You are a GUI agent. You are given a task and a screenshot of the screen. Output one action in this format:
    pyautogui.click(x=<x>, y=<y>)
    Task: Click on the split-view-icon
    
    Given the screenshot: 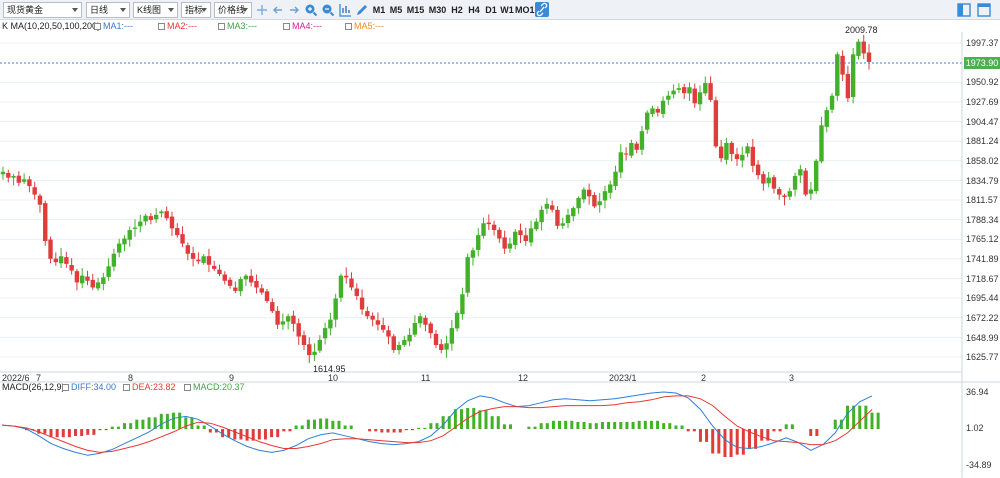 What is the action you would take?
    pyautogui.click(x=964, y=10)
    